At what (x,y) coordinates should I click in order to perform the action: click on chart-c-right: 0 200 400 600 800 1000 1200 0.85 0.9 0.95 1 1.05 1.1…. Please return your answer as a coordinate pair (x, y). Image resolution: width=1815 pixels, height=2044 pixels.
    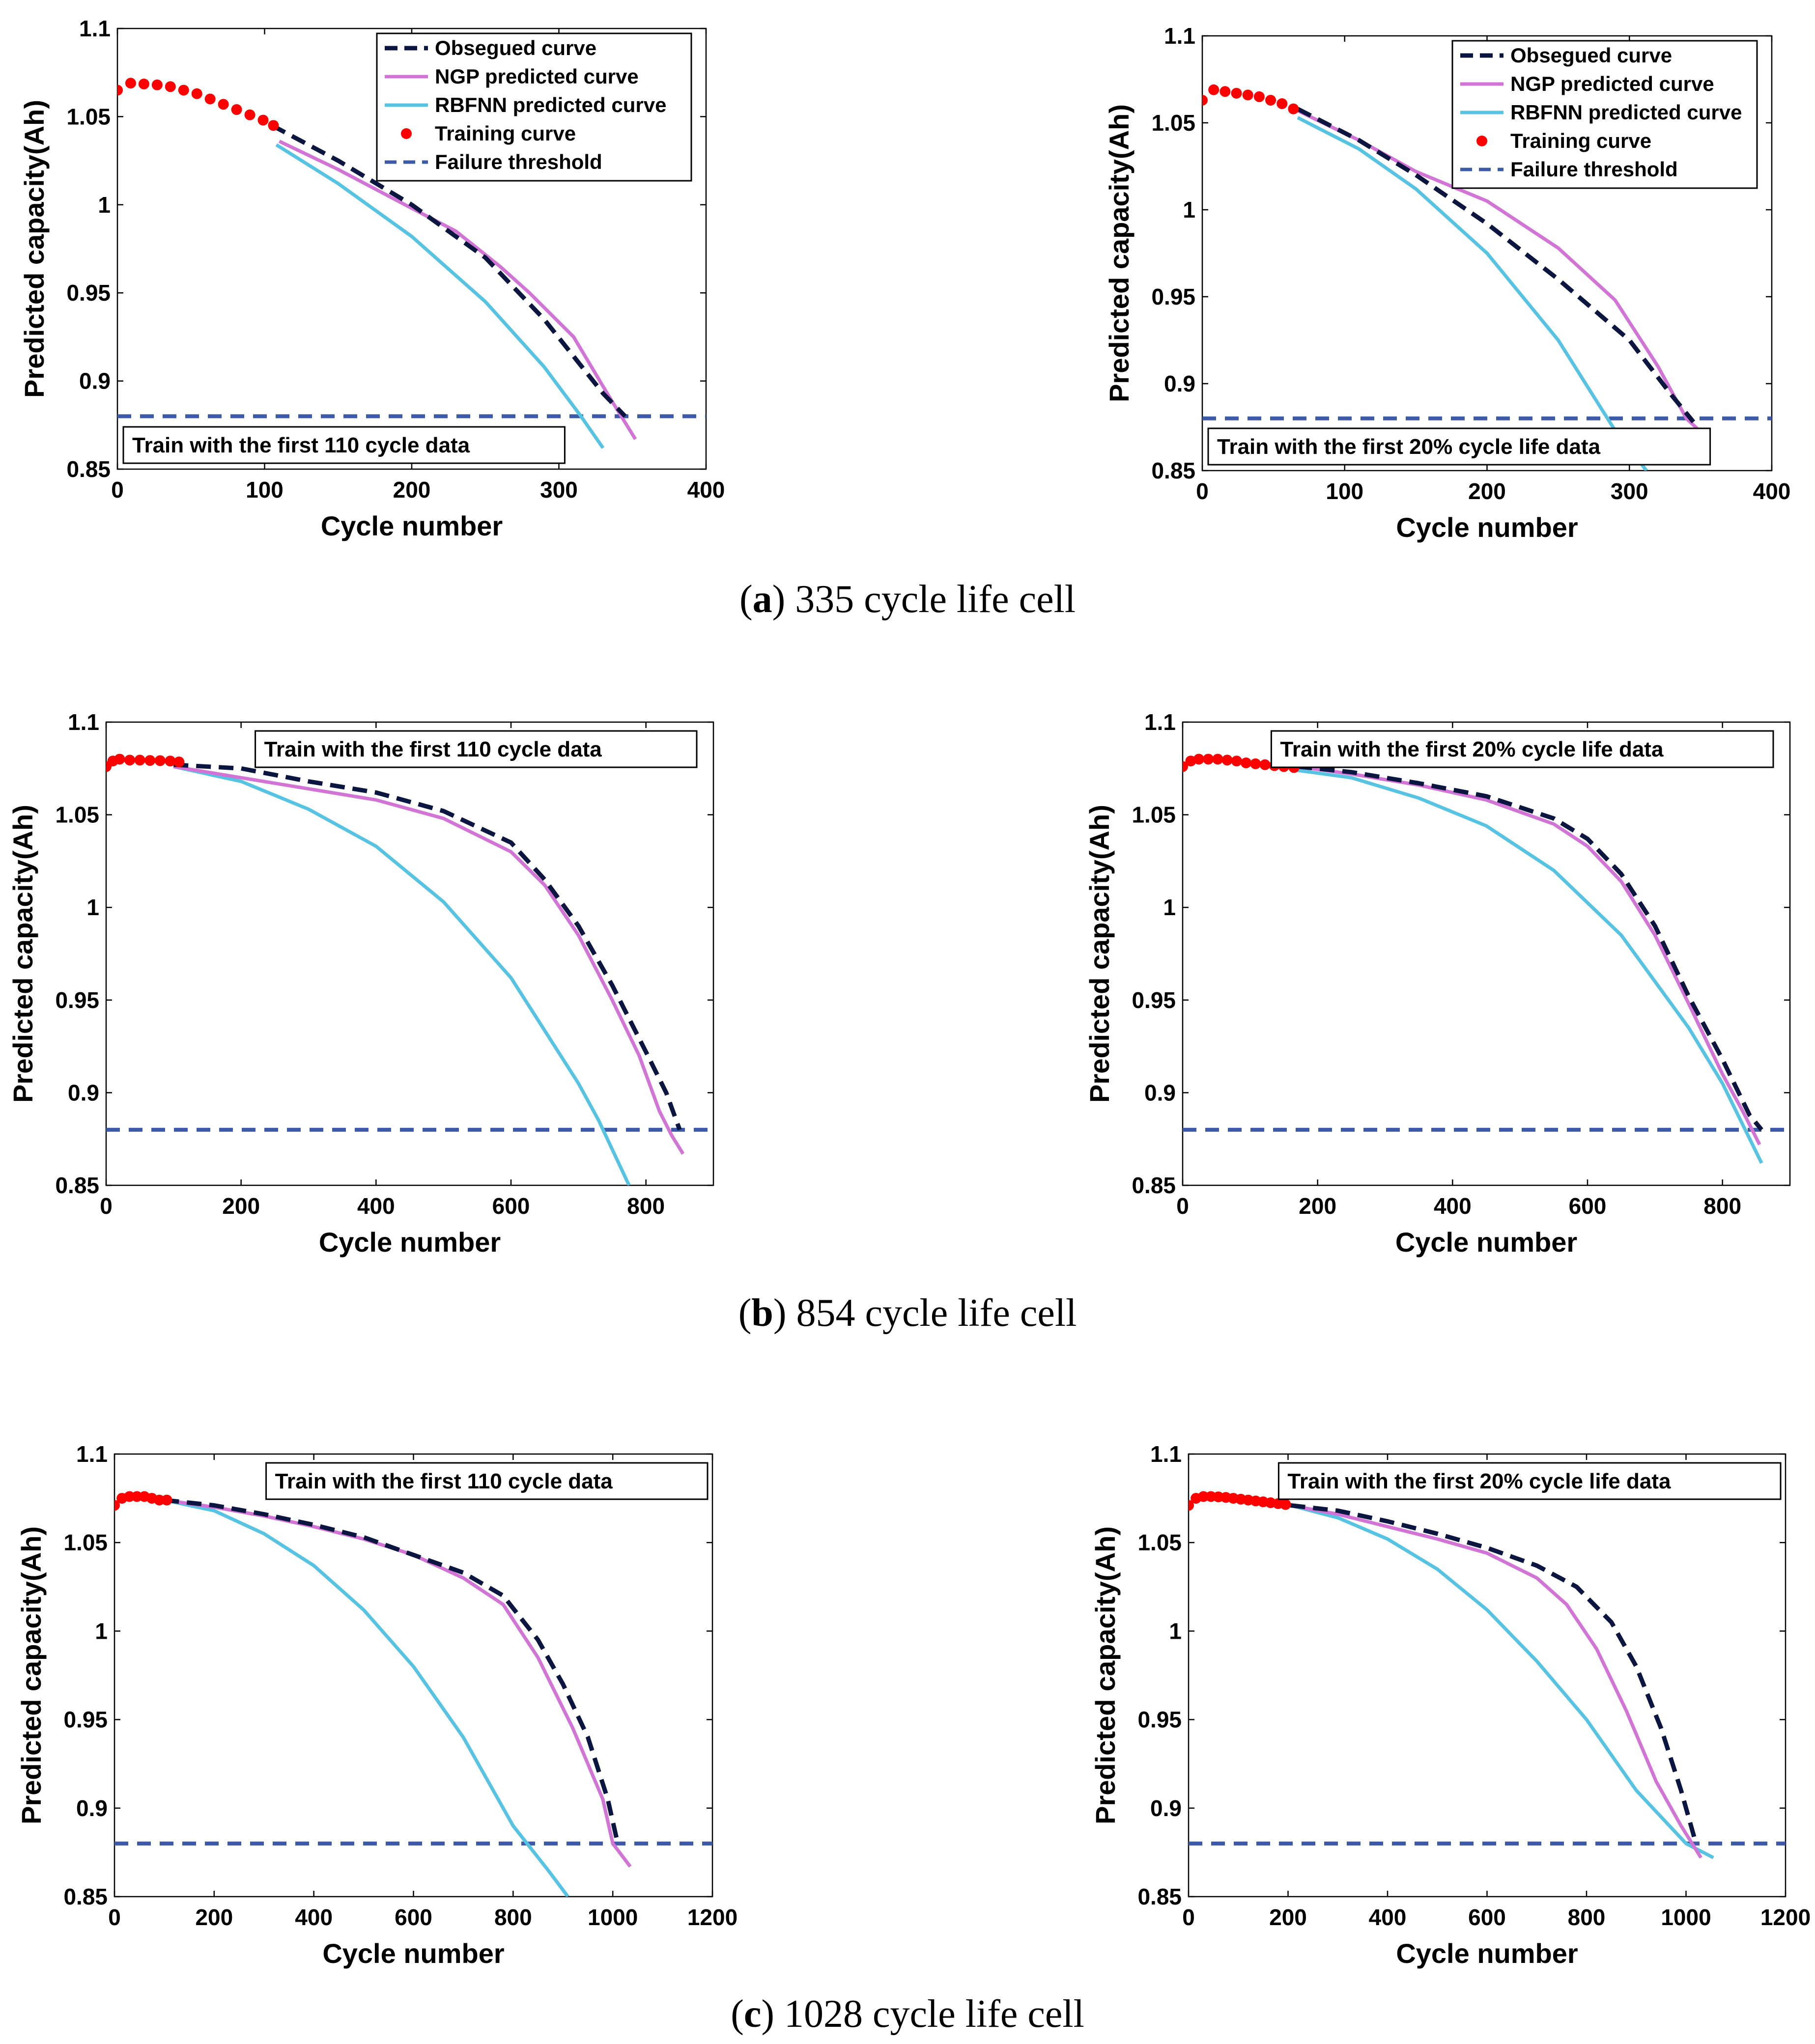
    Looking at the image, I should click on (1450, 1705).